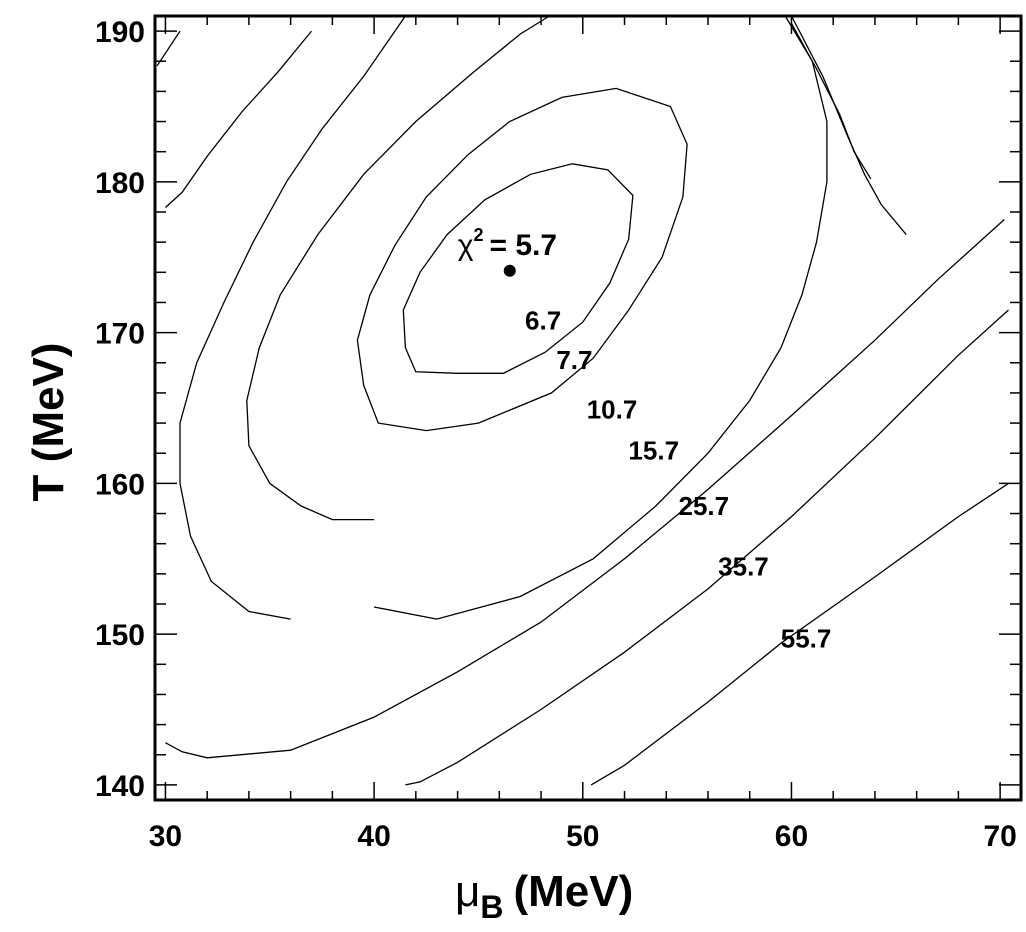  Describe the element at coordinates (524, 245) in the screenshot. I see `chi-value: = 5.7` at that location.